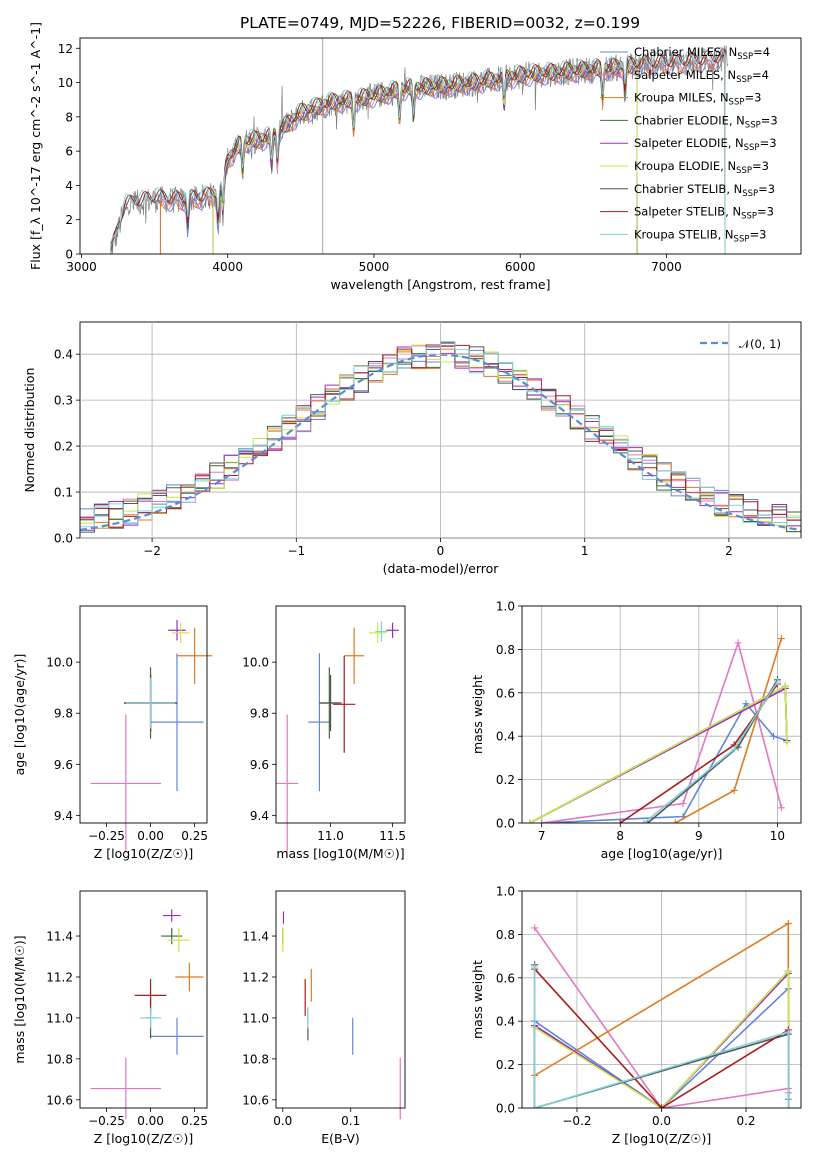 The image size is (819, 1170). I want to click on y-axis-label: mass [log10(M/M☉)], so click(19, 999).